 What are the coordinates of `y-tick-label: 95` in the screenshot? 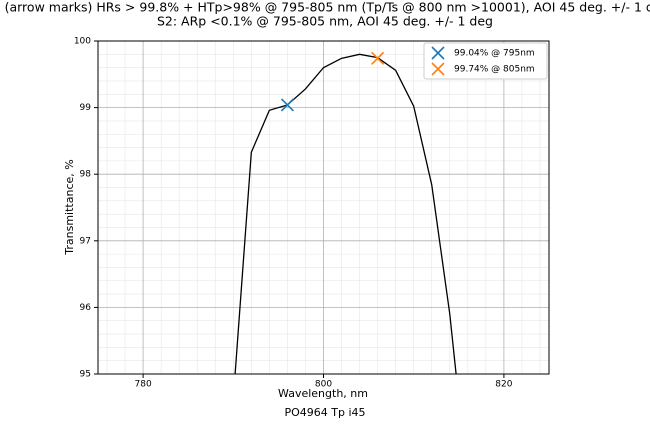 It's located at (85, 375).